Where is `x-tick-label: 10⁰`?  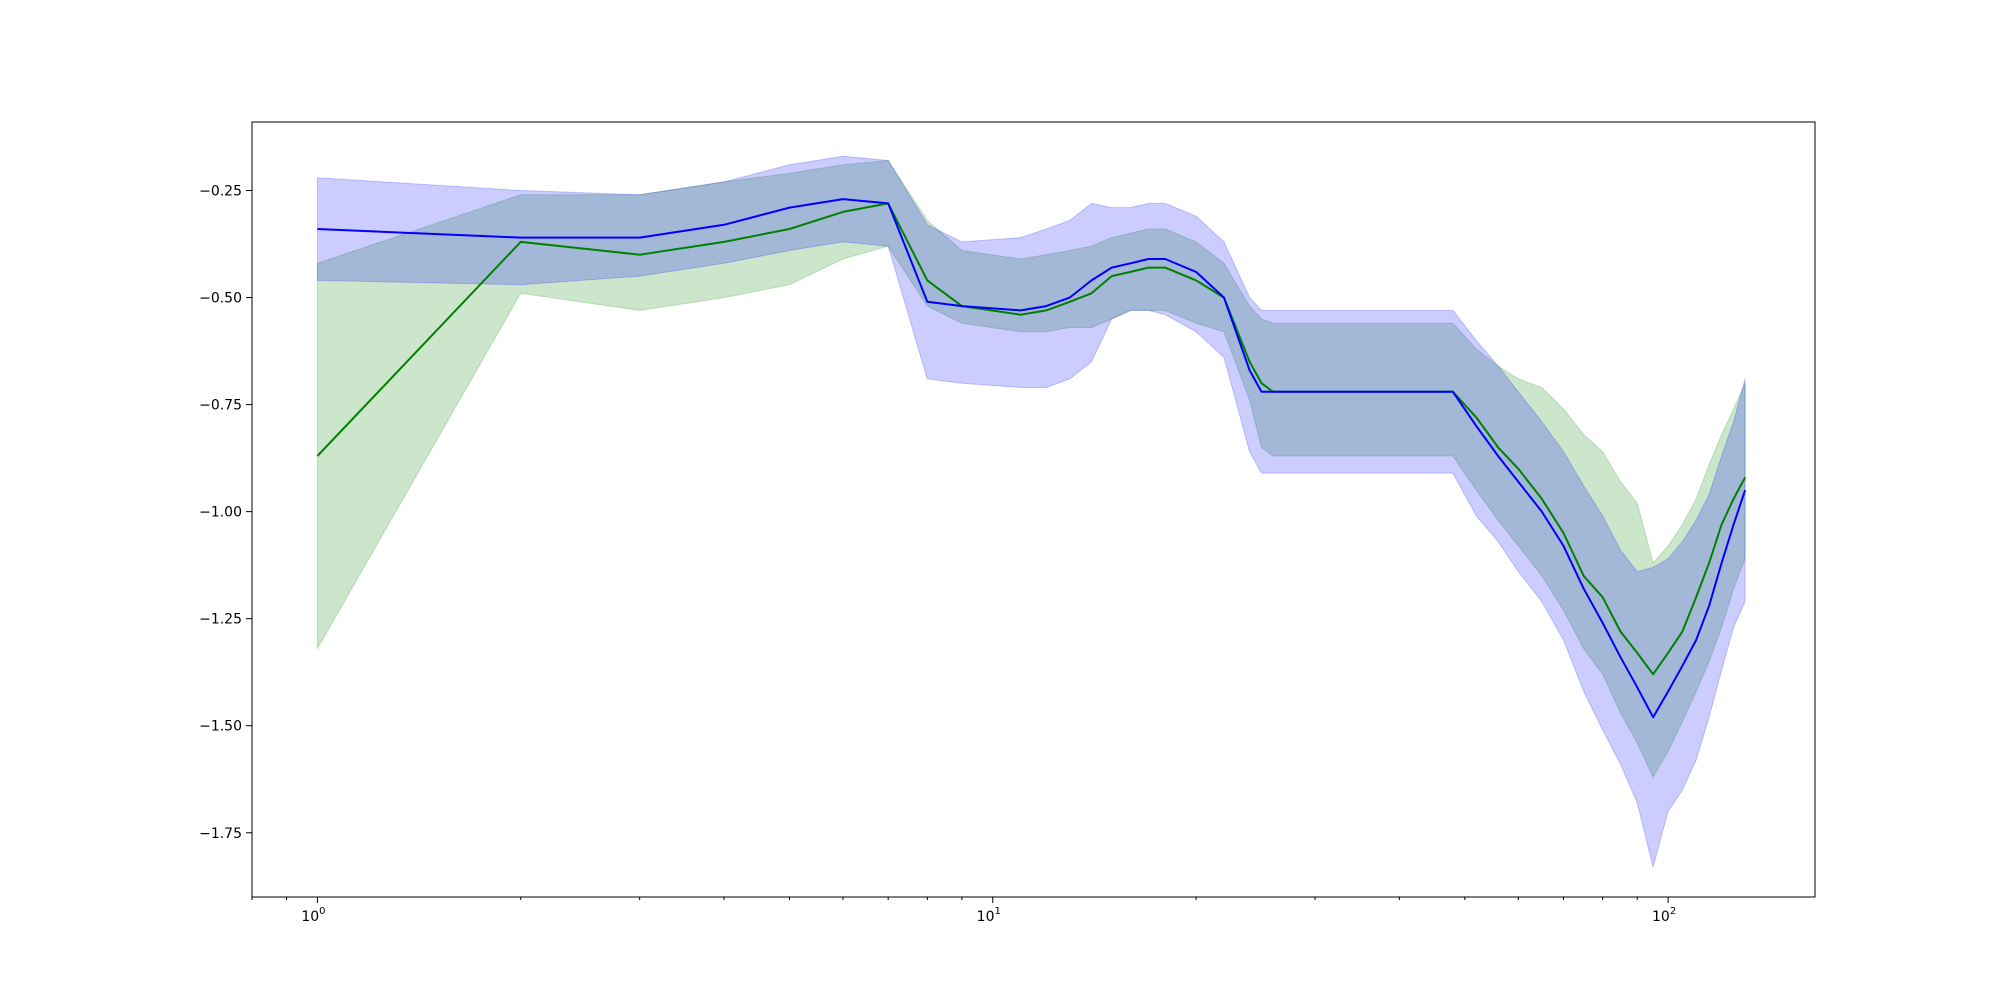 x-tick-label: 10⁰ is located at coordinates (313, 915).